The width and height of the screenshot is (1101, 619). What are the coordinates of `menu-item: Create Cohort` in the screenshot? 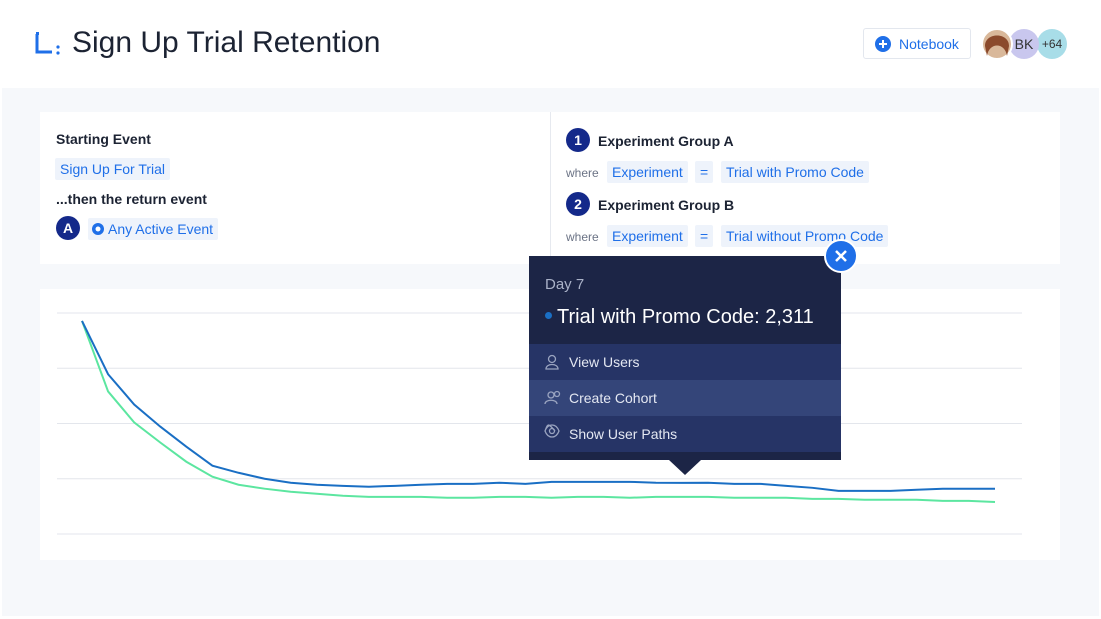 It's located at (685, 398).